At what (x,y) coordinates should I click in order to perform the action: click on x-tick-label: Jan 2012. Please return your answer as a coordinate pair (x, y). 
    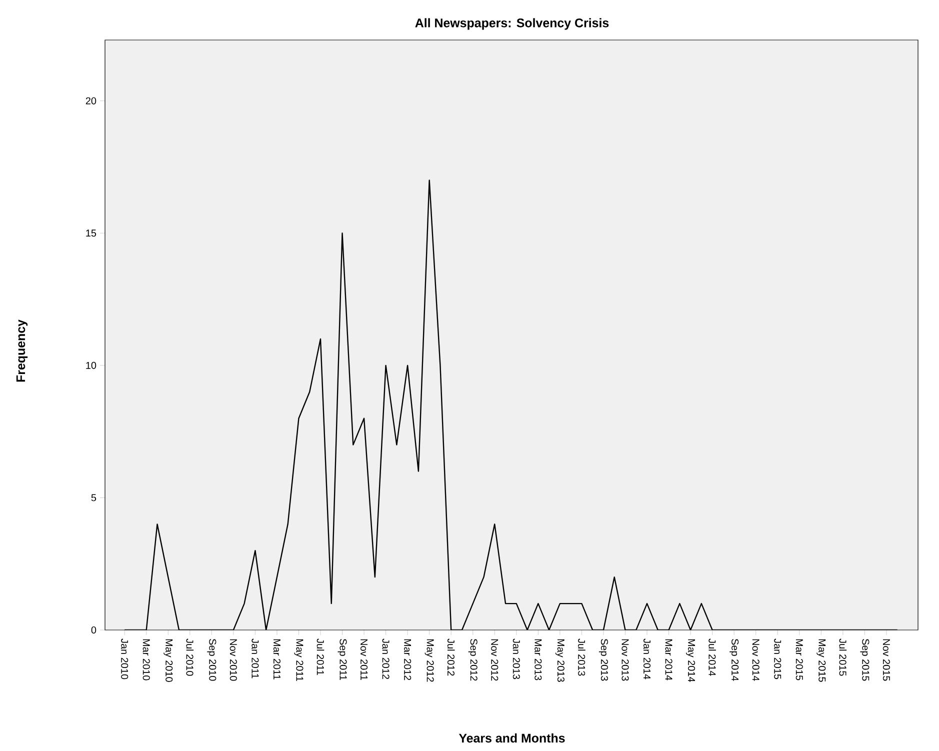
    Looking at the image, I should click on (386, 659).